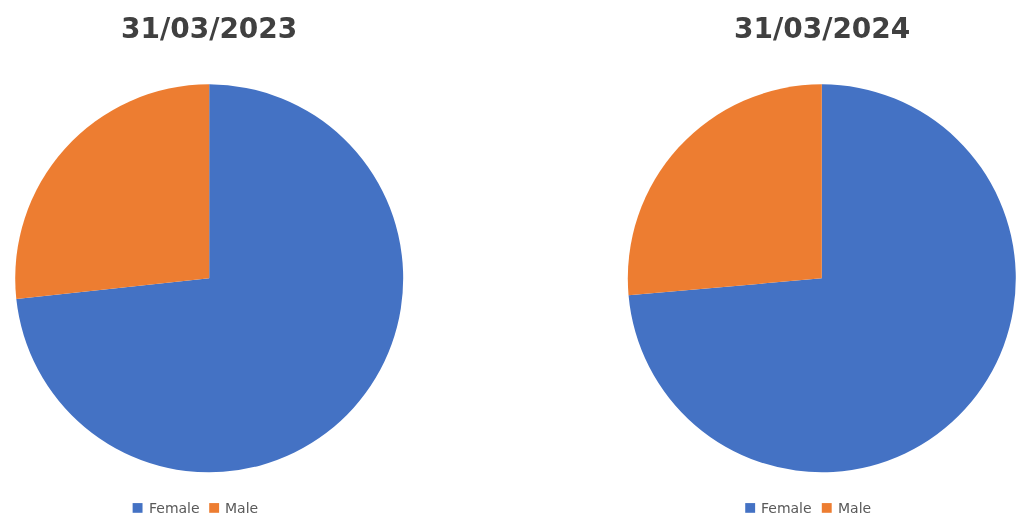 This screenshot has height=531, width=1031. What do you see at coordinates (209, 28) in the screenshot?
I see `chart-title: 31/03/2023` at bounding box center [209, 28].